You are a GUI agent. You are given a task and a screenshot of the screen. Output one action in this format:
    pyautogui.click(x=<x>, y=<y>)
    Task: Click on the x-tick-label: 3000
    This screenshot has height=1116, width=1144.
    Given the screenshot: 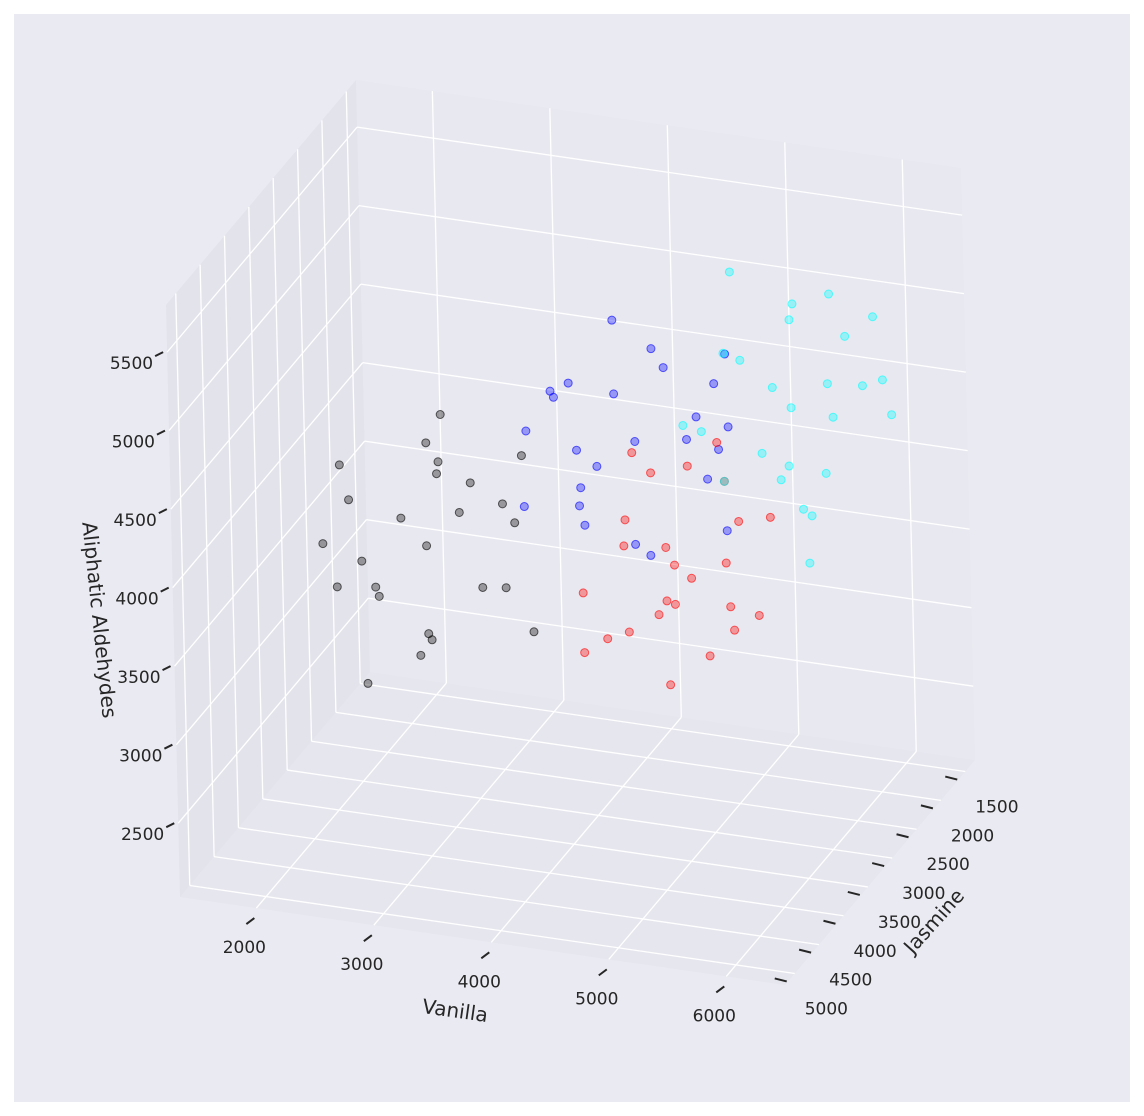 What is the action you would take?
    pyautogui.click(x=361, y=965)
    